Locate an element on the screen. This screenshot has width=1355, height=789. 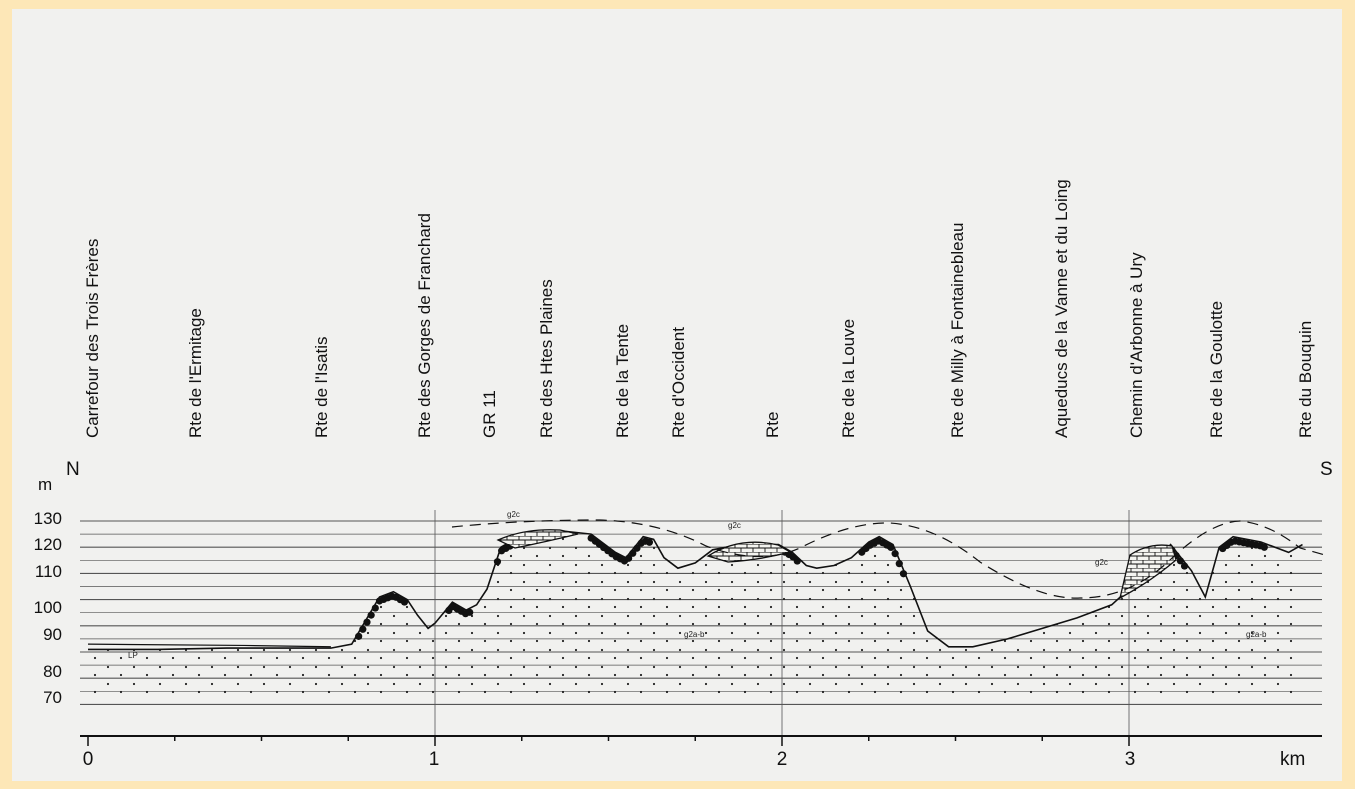
y-tick-label: 70 is located at coordinates (52, 697).